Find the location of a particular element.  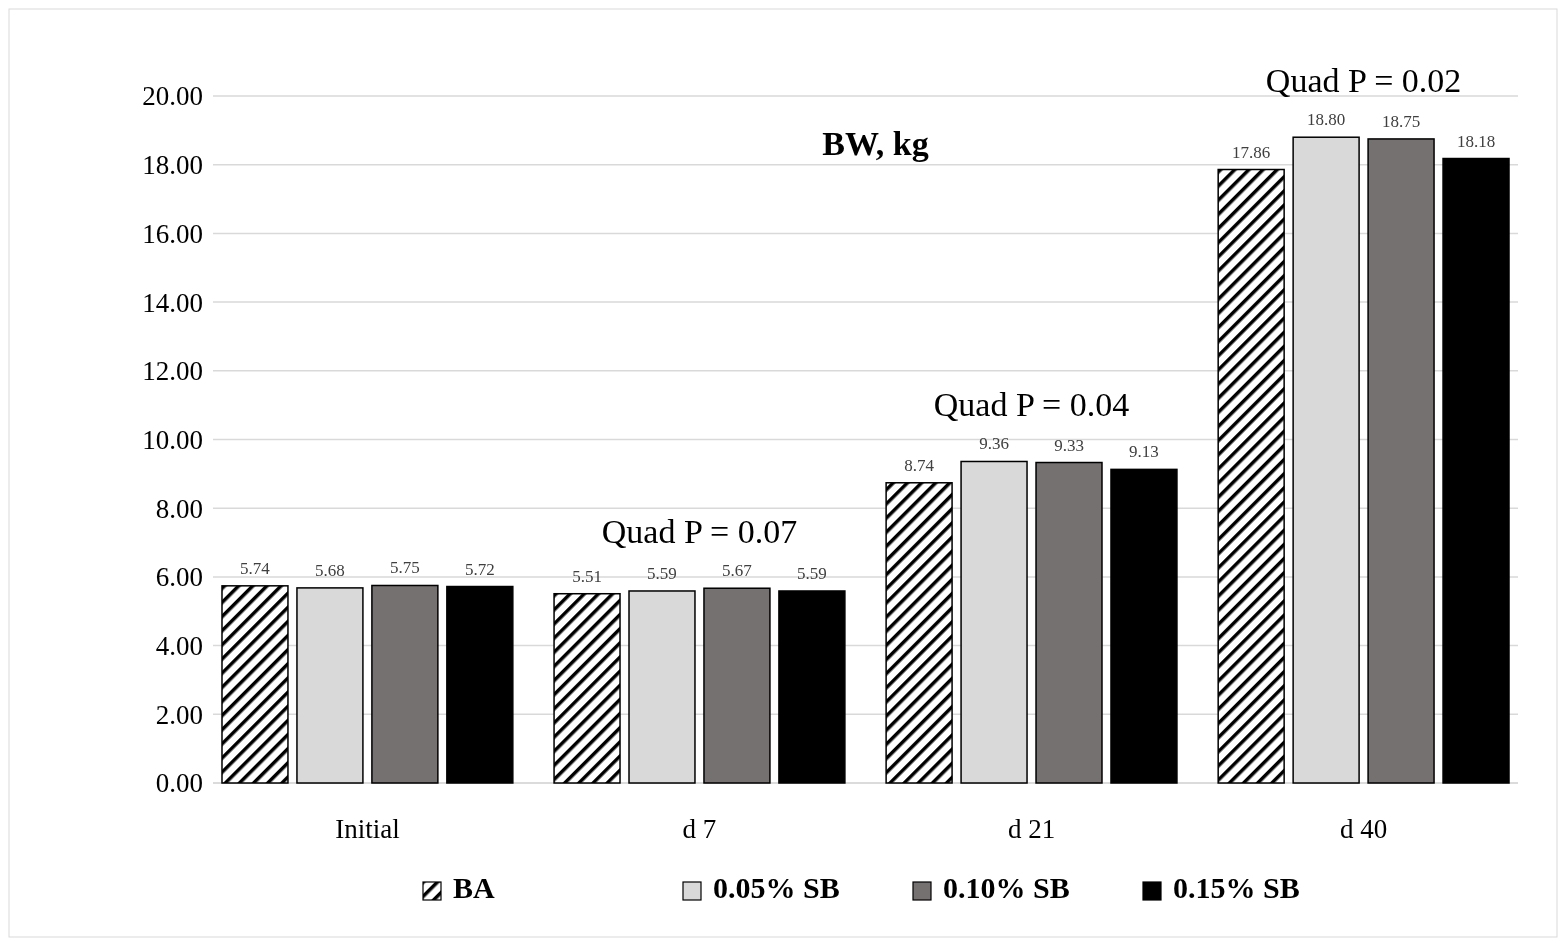

legend-label: 0.05% SB is located at coordinates (776, 887).